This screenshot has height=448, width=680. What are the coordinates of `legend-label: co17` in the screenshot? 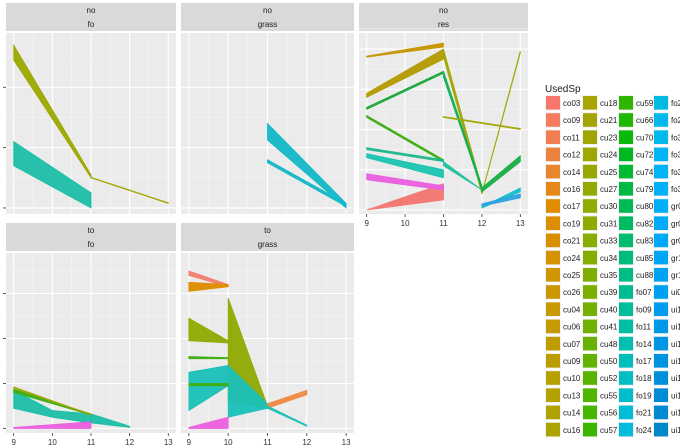 It's located at (572, 206).